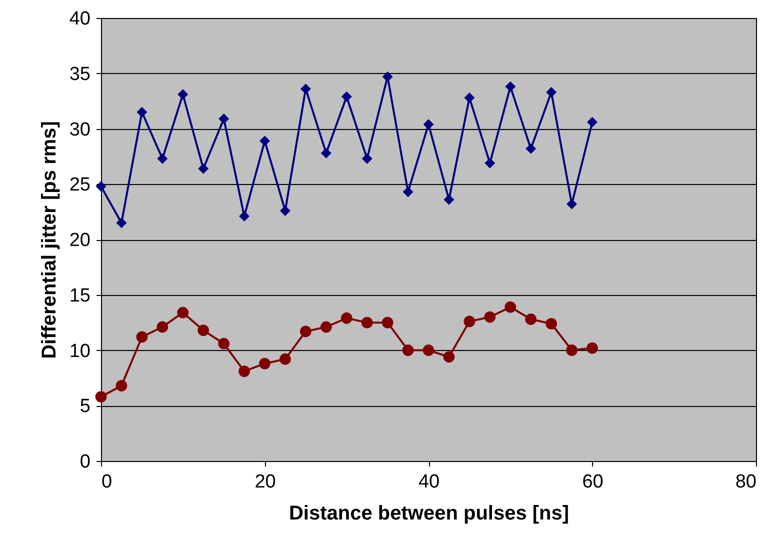 Image resolution: width=769 pixels, height=548 pixels. What do you see at coordinates (49, 240) in the screenshot?
I see `y-axis-title: Differential jitter [ps rms]` at bounding box center [49, 240].